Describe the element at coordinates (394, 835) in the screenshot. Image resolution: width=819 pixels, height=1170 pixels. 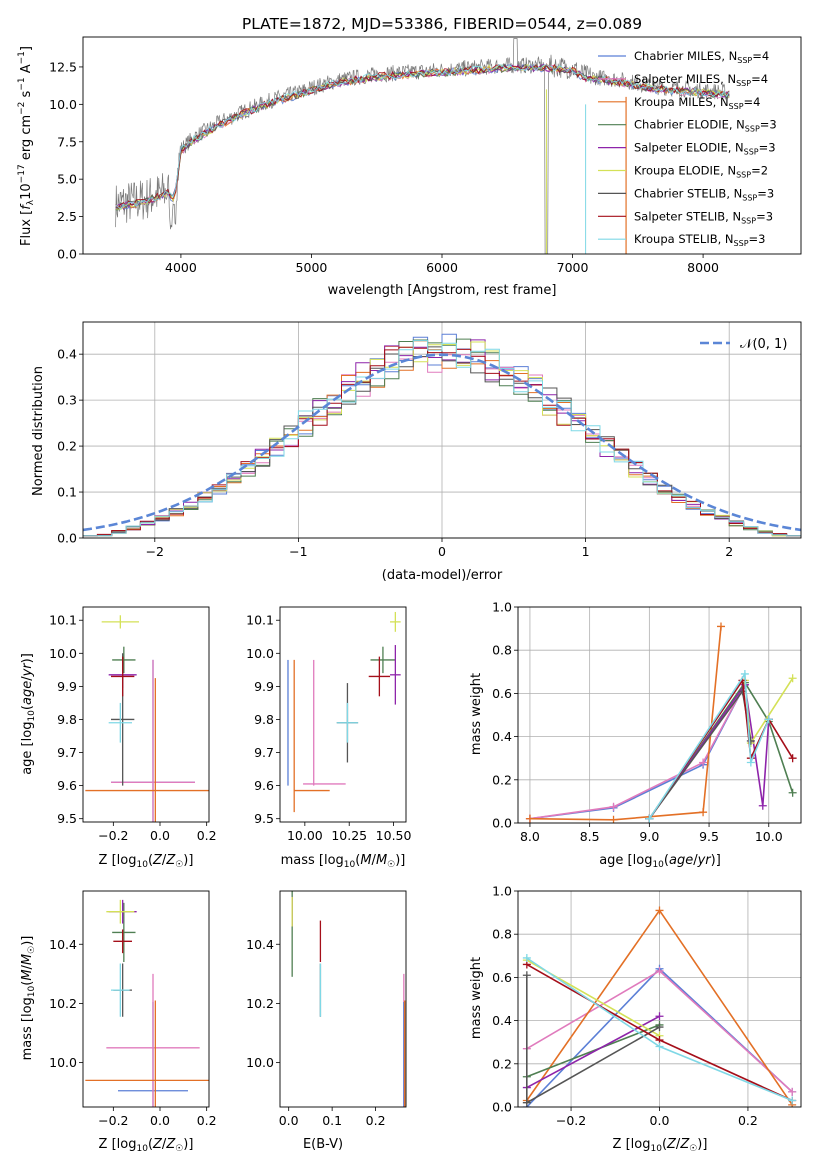
I see `x-tick-label: 10.50` at that location.